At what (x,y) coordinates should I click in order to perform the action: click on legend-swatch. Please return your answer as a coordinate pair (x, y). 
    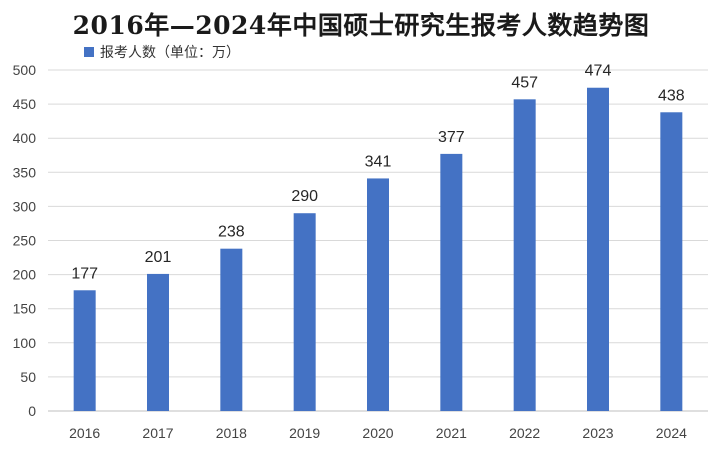
    Looking at the image, I should click on (89, 52).